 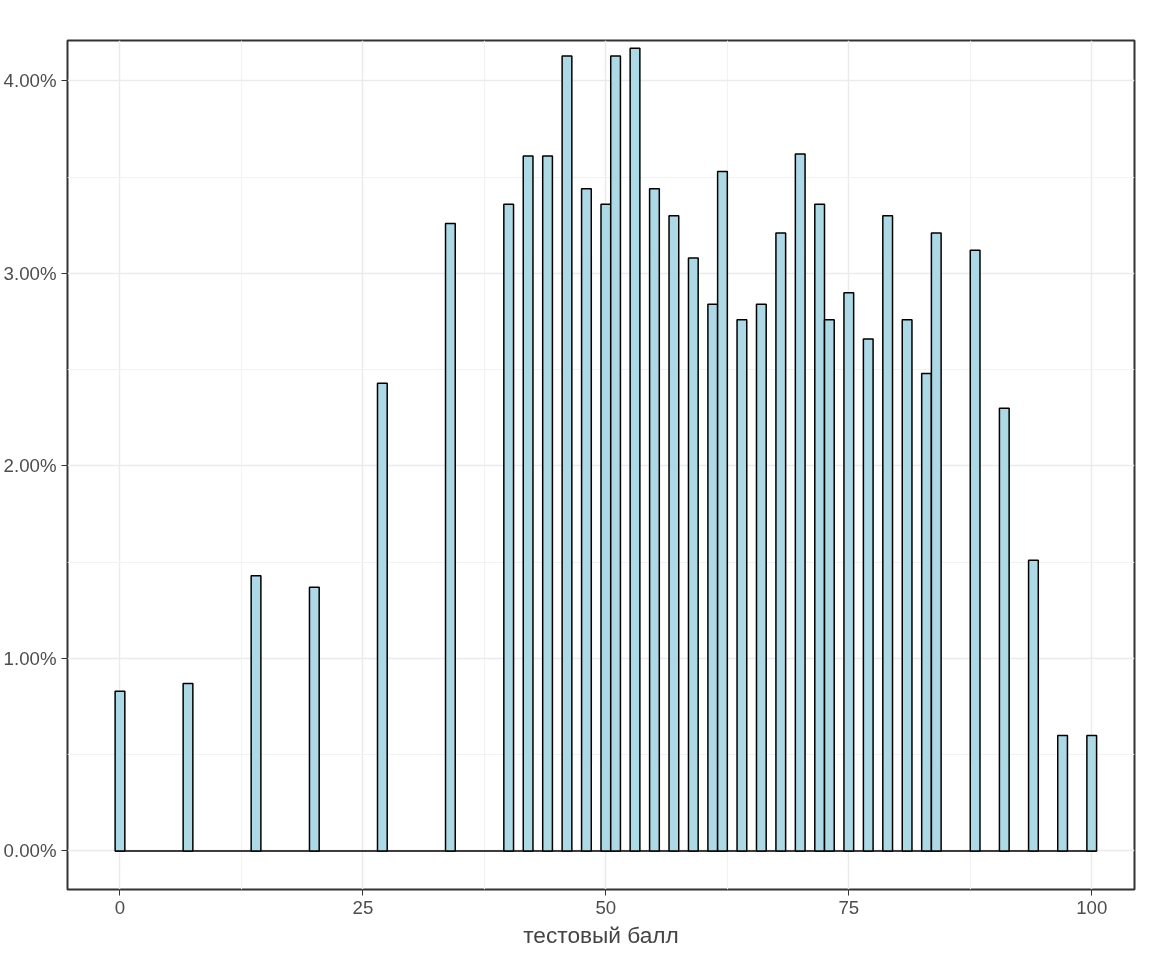 What do you see at coordinates (601, 934) in the screenshot?
I see `x-axis-title: тестовый балл` at bounding box center [601, 934].